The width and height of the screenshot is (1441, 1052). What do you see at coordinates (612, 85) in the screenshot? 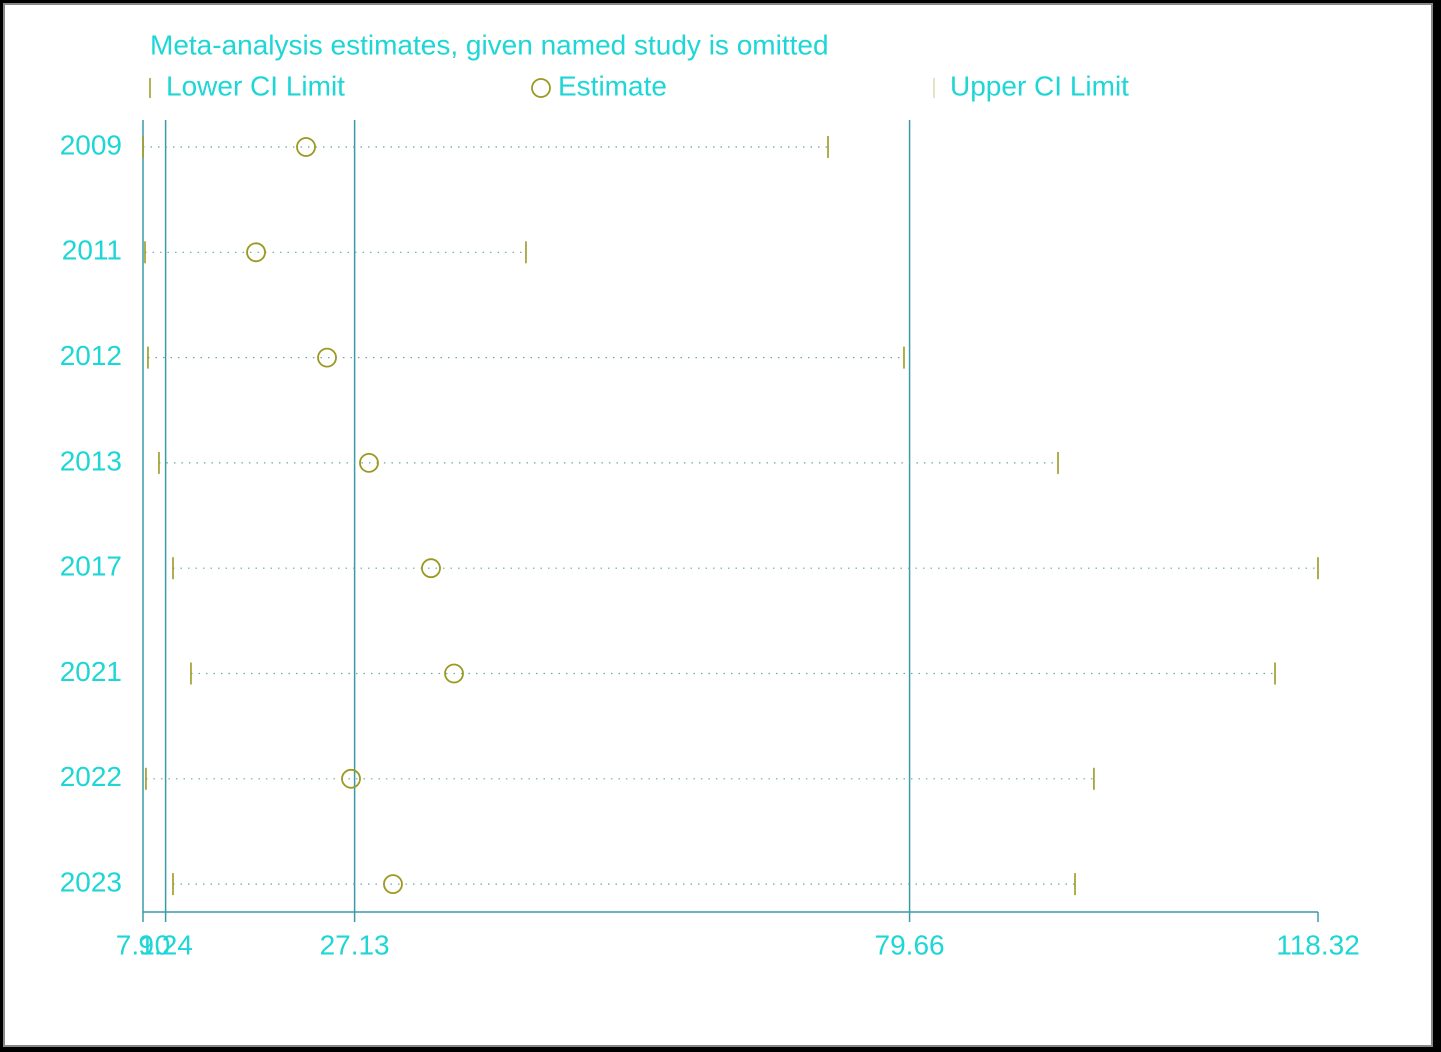
I see `legend-label: Estimate` at bounding box center [612, 85].